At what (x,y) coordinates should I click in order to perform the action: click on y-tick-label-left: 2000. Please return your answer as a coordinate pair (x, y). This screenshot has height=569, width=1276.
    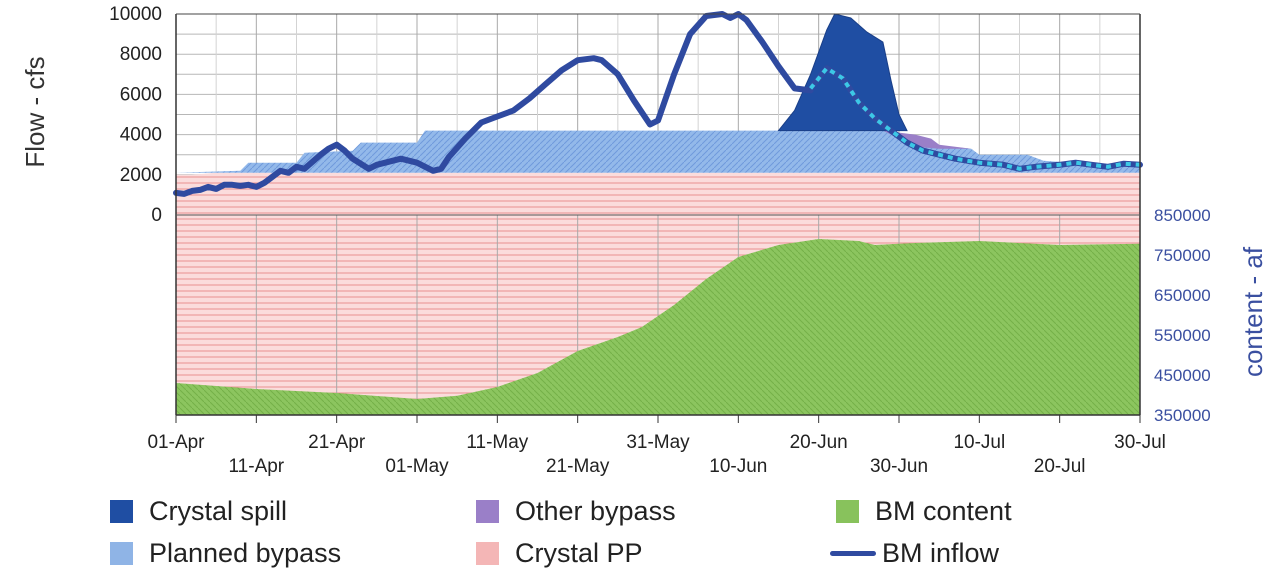
    Looking at the image, I should click on (141, 175).